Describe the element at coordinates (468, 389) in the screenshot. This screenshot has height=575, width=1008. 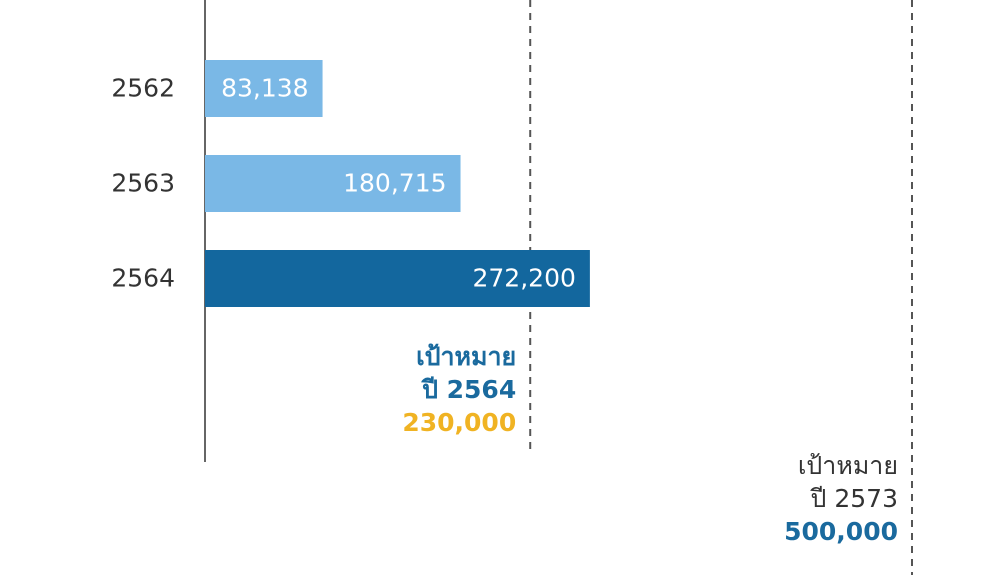
I see `target-subtitle: ปี 2564` at that location.